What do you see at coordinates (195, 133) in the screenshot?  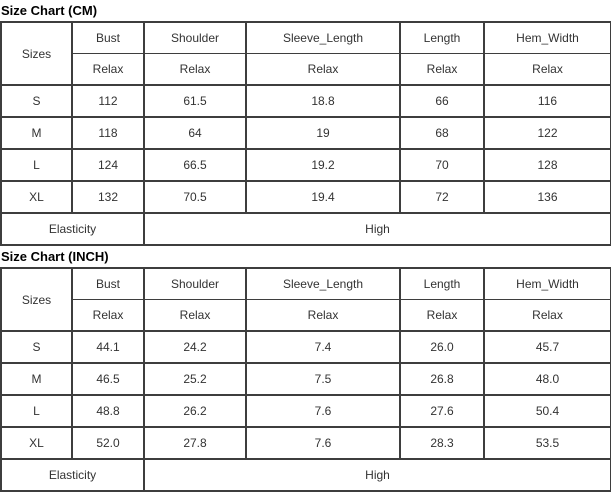 I see `cell-value: 64` at bounding box center [195, 133].